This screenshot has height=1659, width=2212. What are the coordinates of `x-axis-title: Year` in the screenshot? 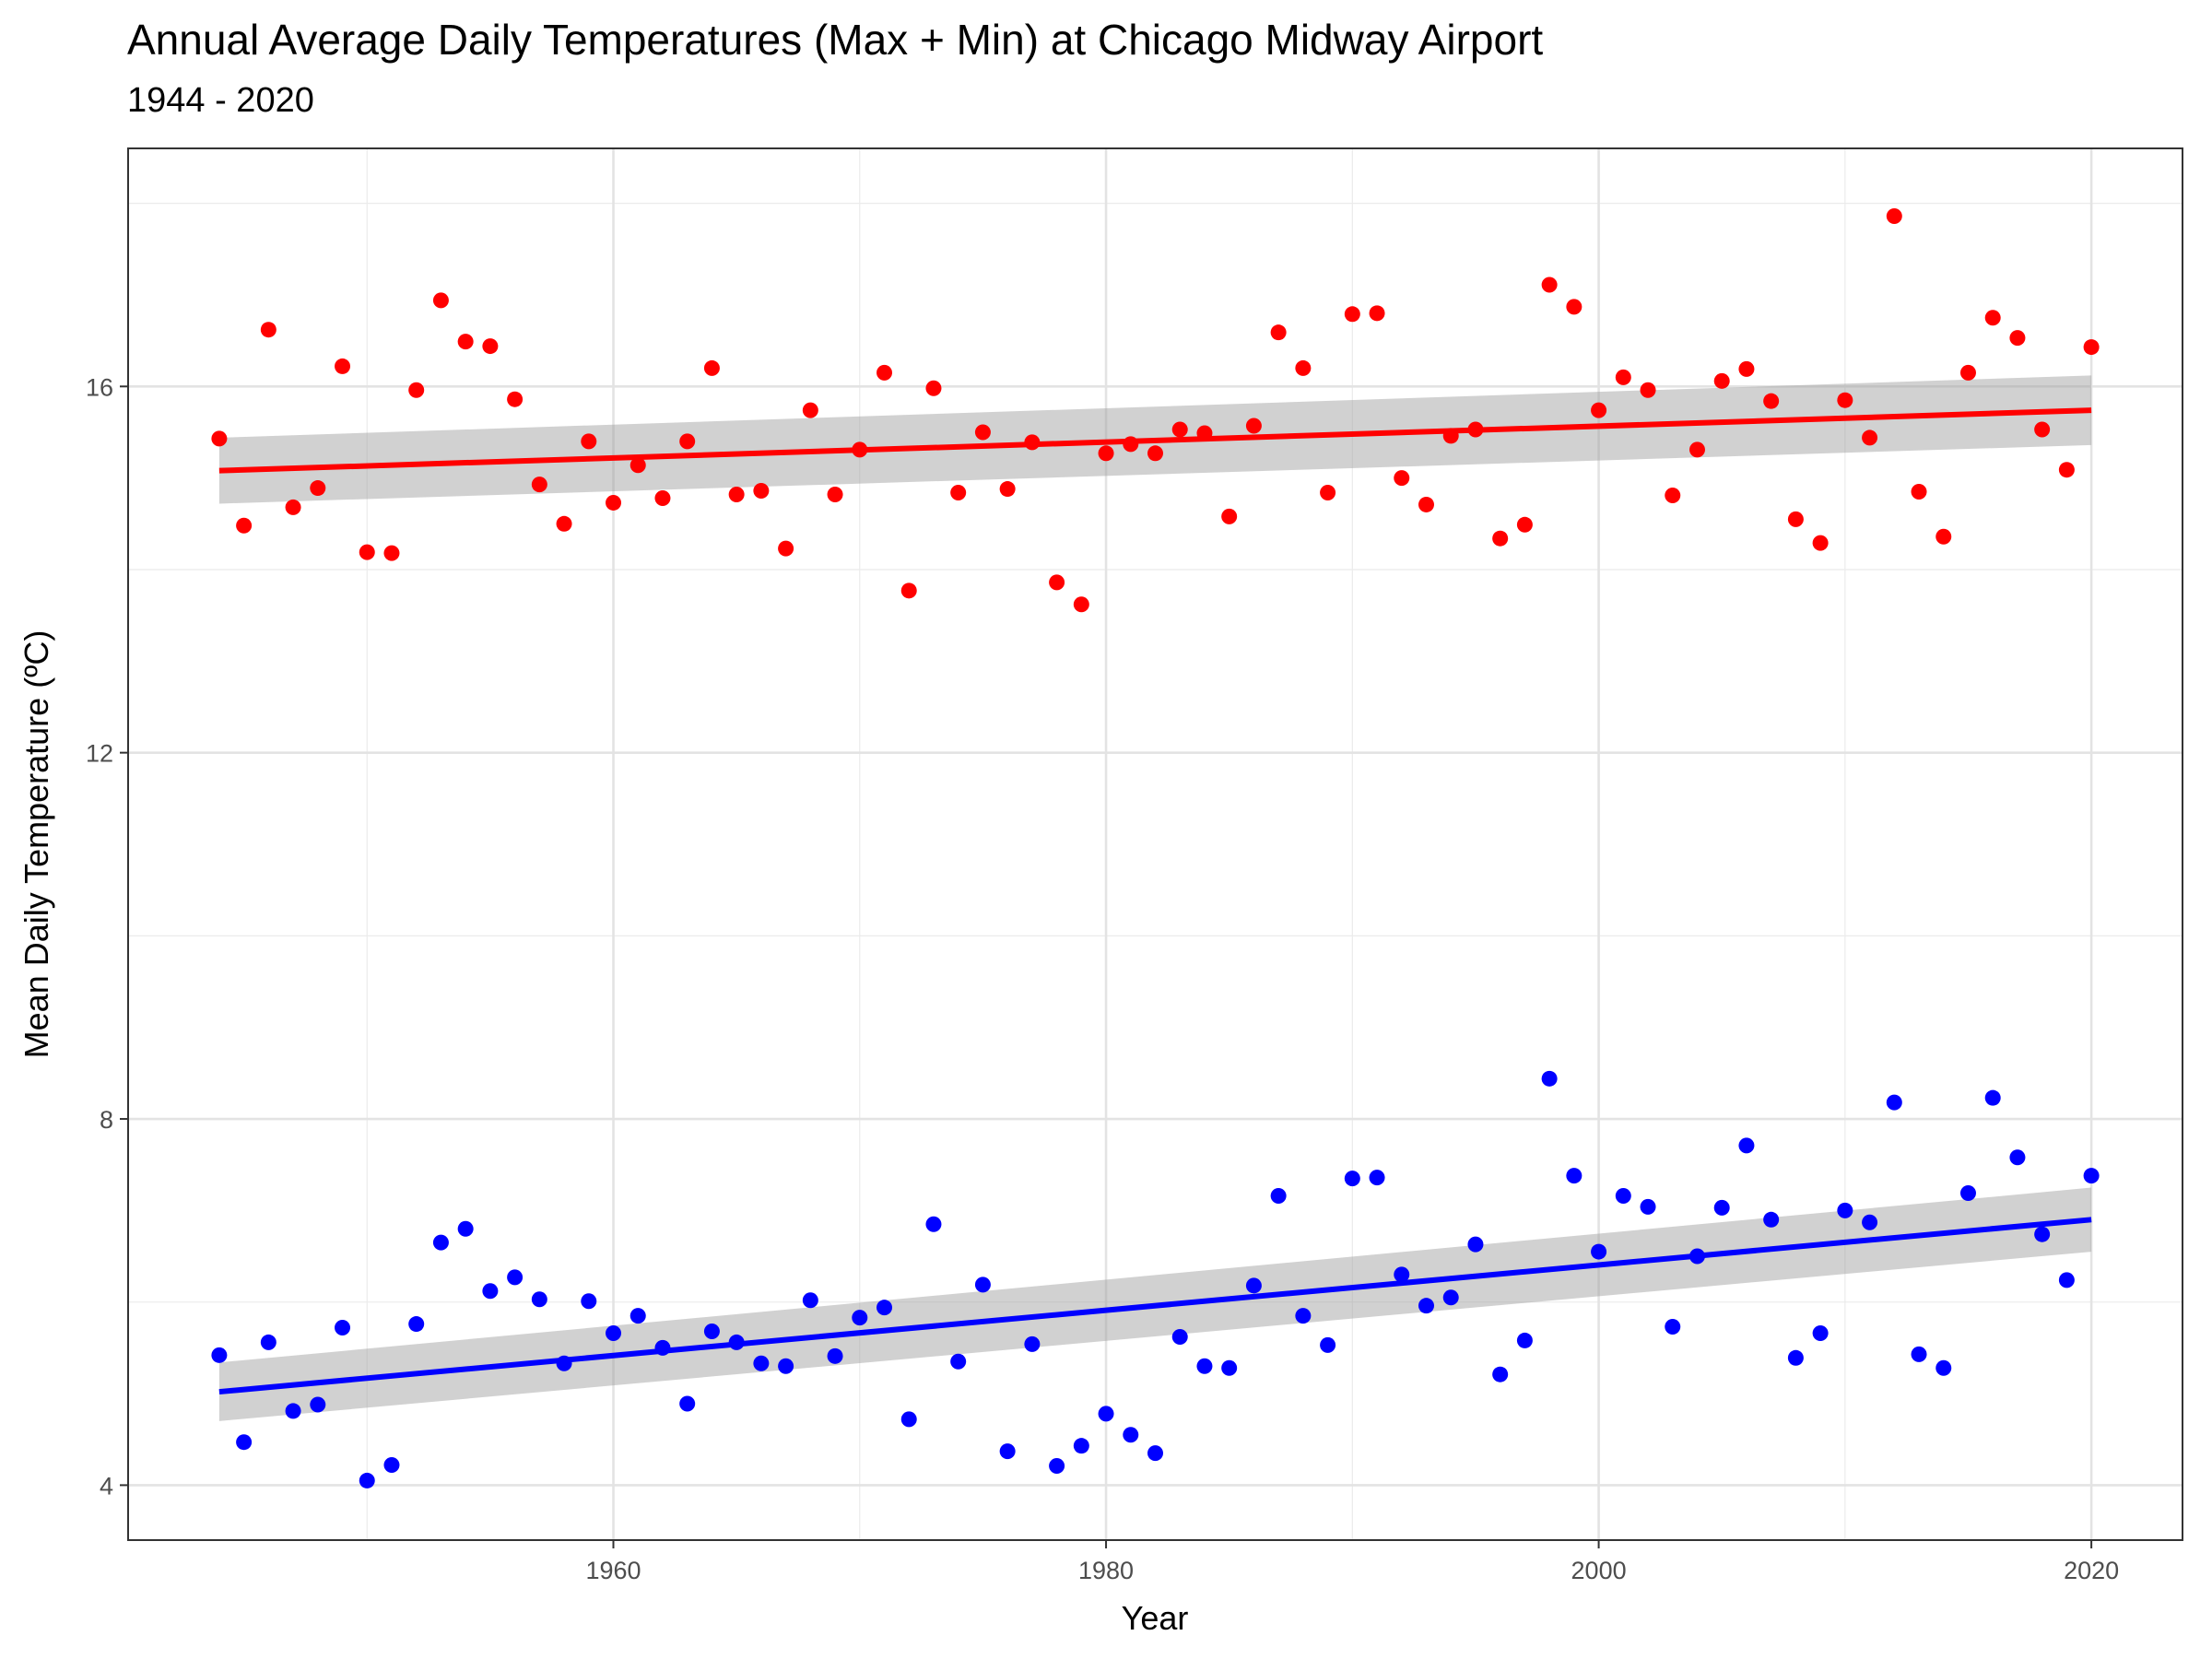 It's located at (1155, 1618).